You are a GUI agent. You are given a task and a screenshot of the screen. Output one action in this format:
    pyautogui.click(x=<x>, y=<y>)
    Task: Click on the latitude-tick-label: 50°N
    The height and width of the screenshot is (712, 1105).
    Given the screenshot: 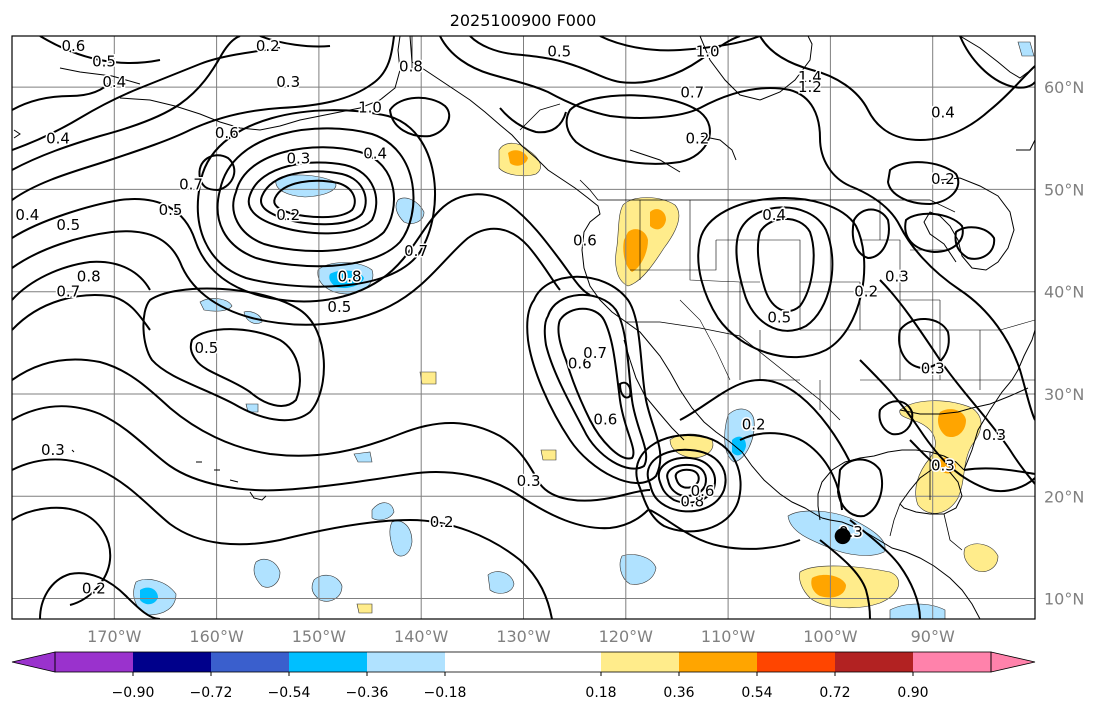 What is the action you would take?
    pyautogui.click(x=1064, y=189)
    